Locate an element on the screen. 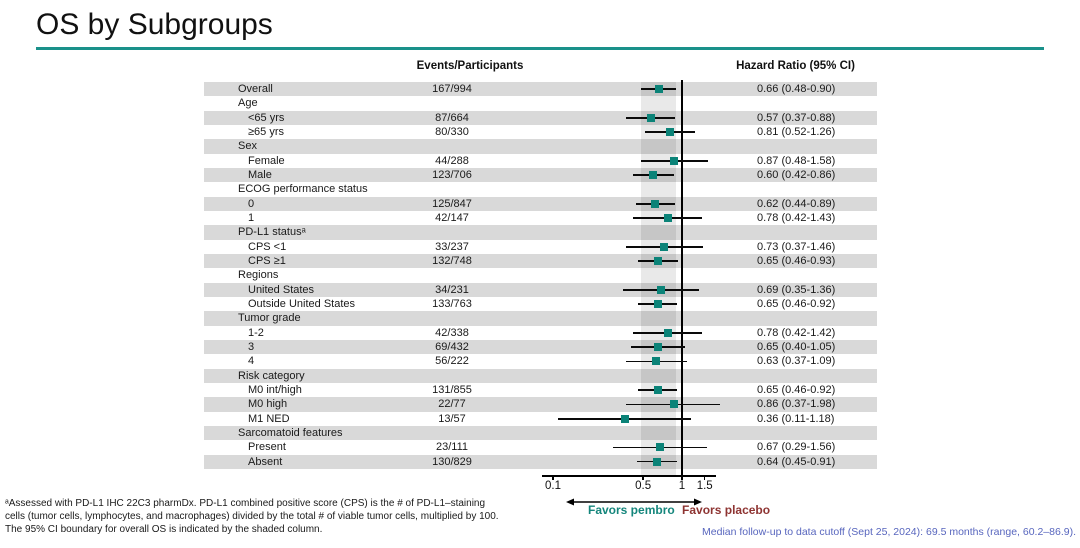 This screenshot has height=548, width=1080. axis-tick-label: 1.5 is located at coordinates (704, 486).